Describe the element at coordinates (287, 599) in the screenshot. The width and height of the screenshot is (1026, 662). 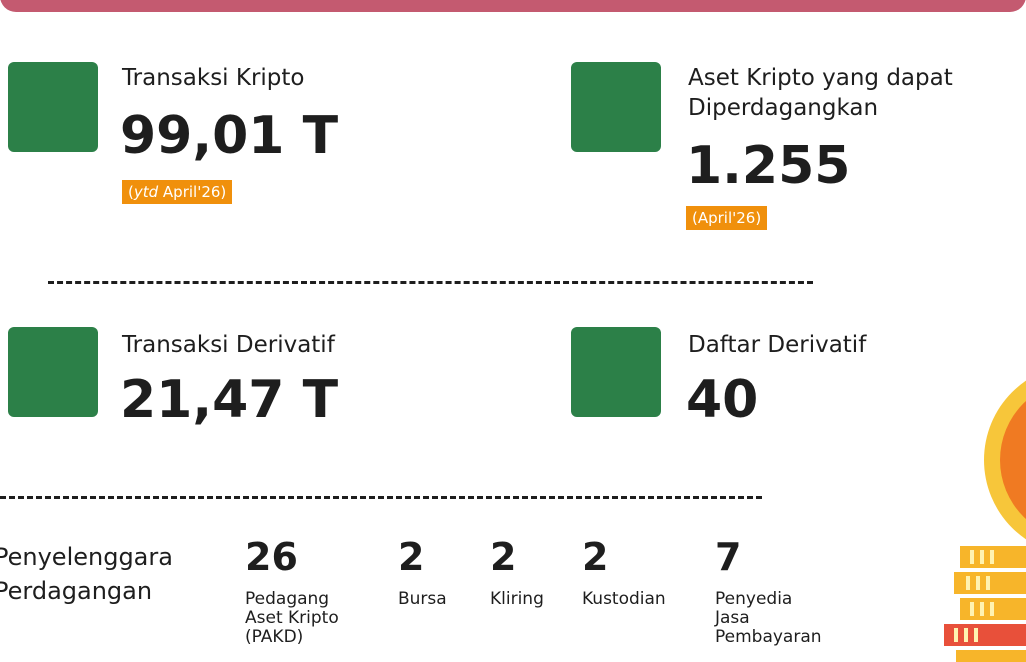
I see `label-line: Pedagang` at that location.